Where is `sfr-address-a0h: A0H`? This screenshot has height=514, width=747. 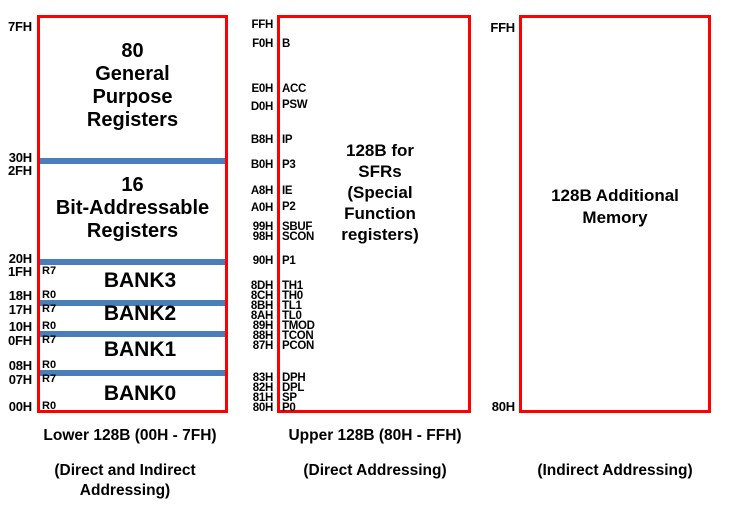
sfr-address-a0h: A0H is located at coordinates (261, 208).